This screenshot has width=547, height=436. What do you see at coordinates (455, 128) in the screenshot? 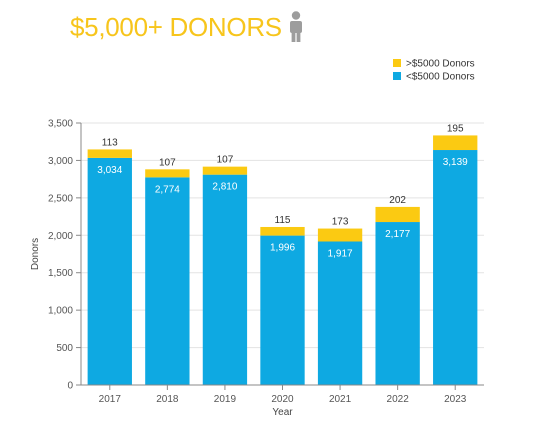
I see `data-label-upper: 195` at bounding box center [455, 128].